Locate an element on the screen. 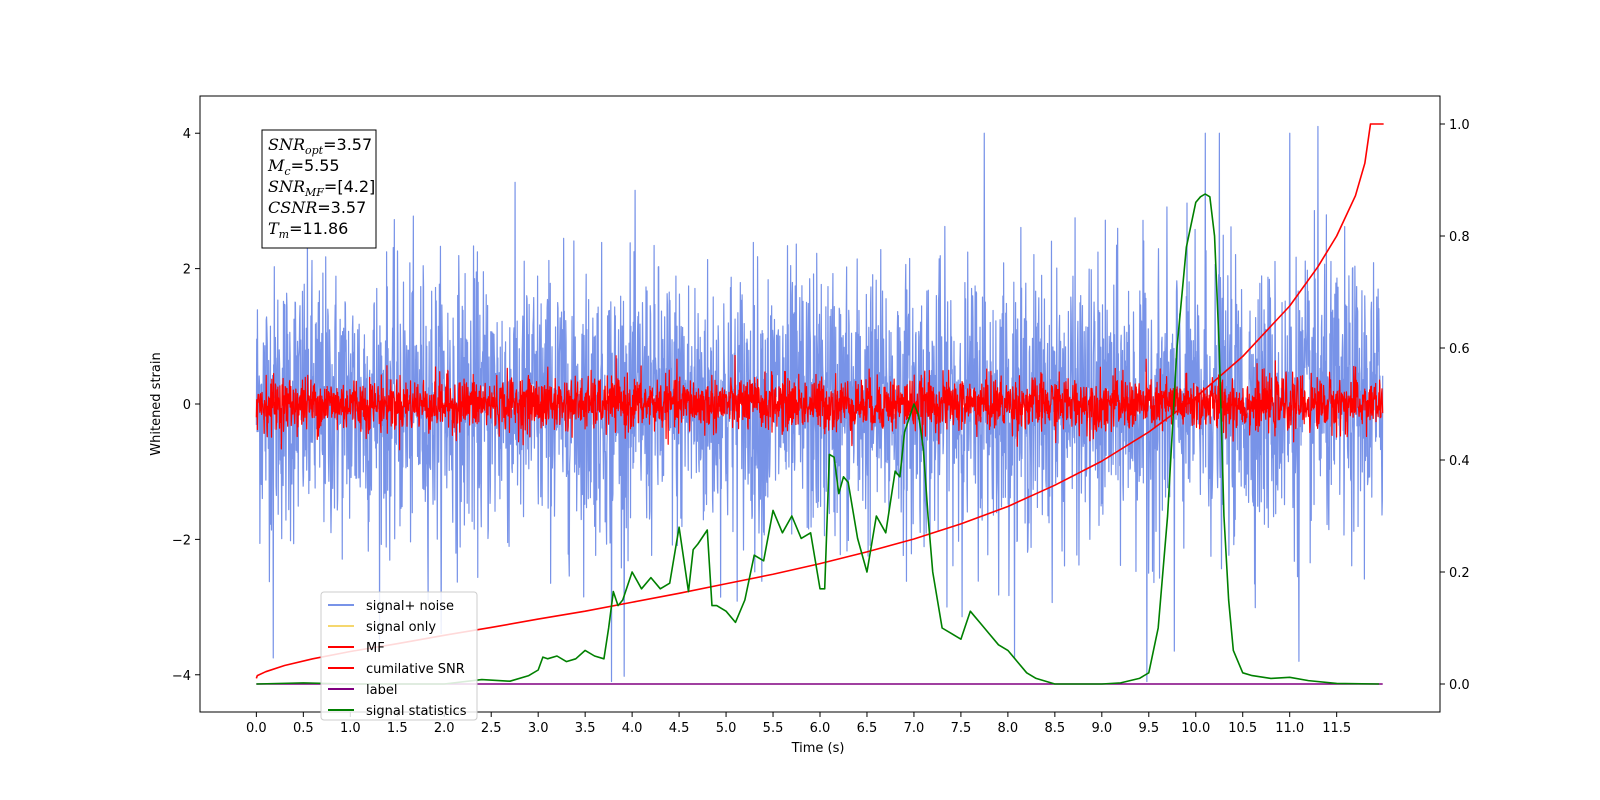 This screenshot has height=800, width=1600. y-tick-label: 0 is located at coordinates (187, 405).